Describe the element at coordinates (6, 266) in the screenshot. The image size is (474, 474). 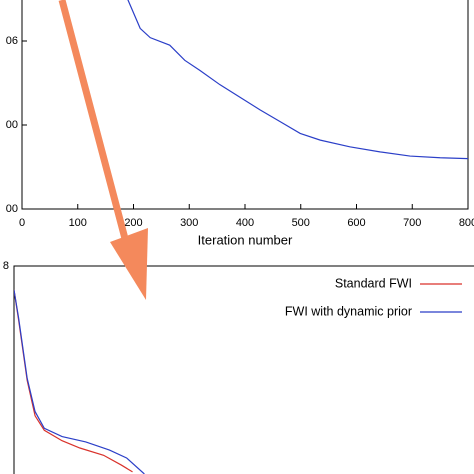
I see `y-tick-label: 8` at that location.